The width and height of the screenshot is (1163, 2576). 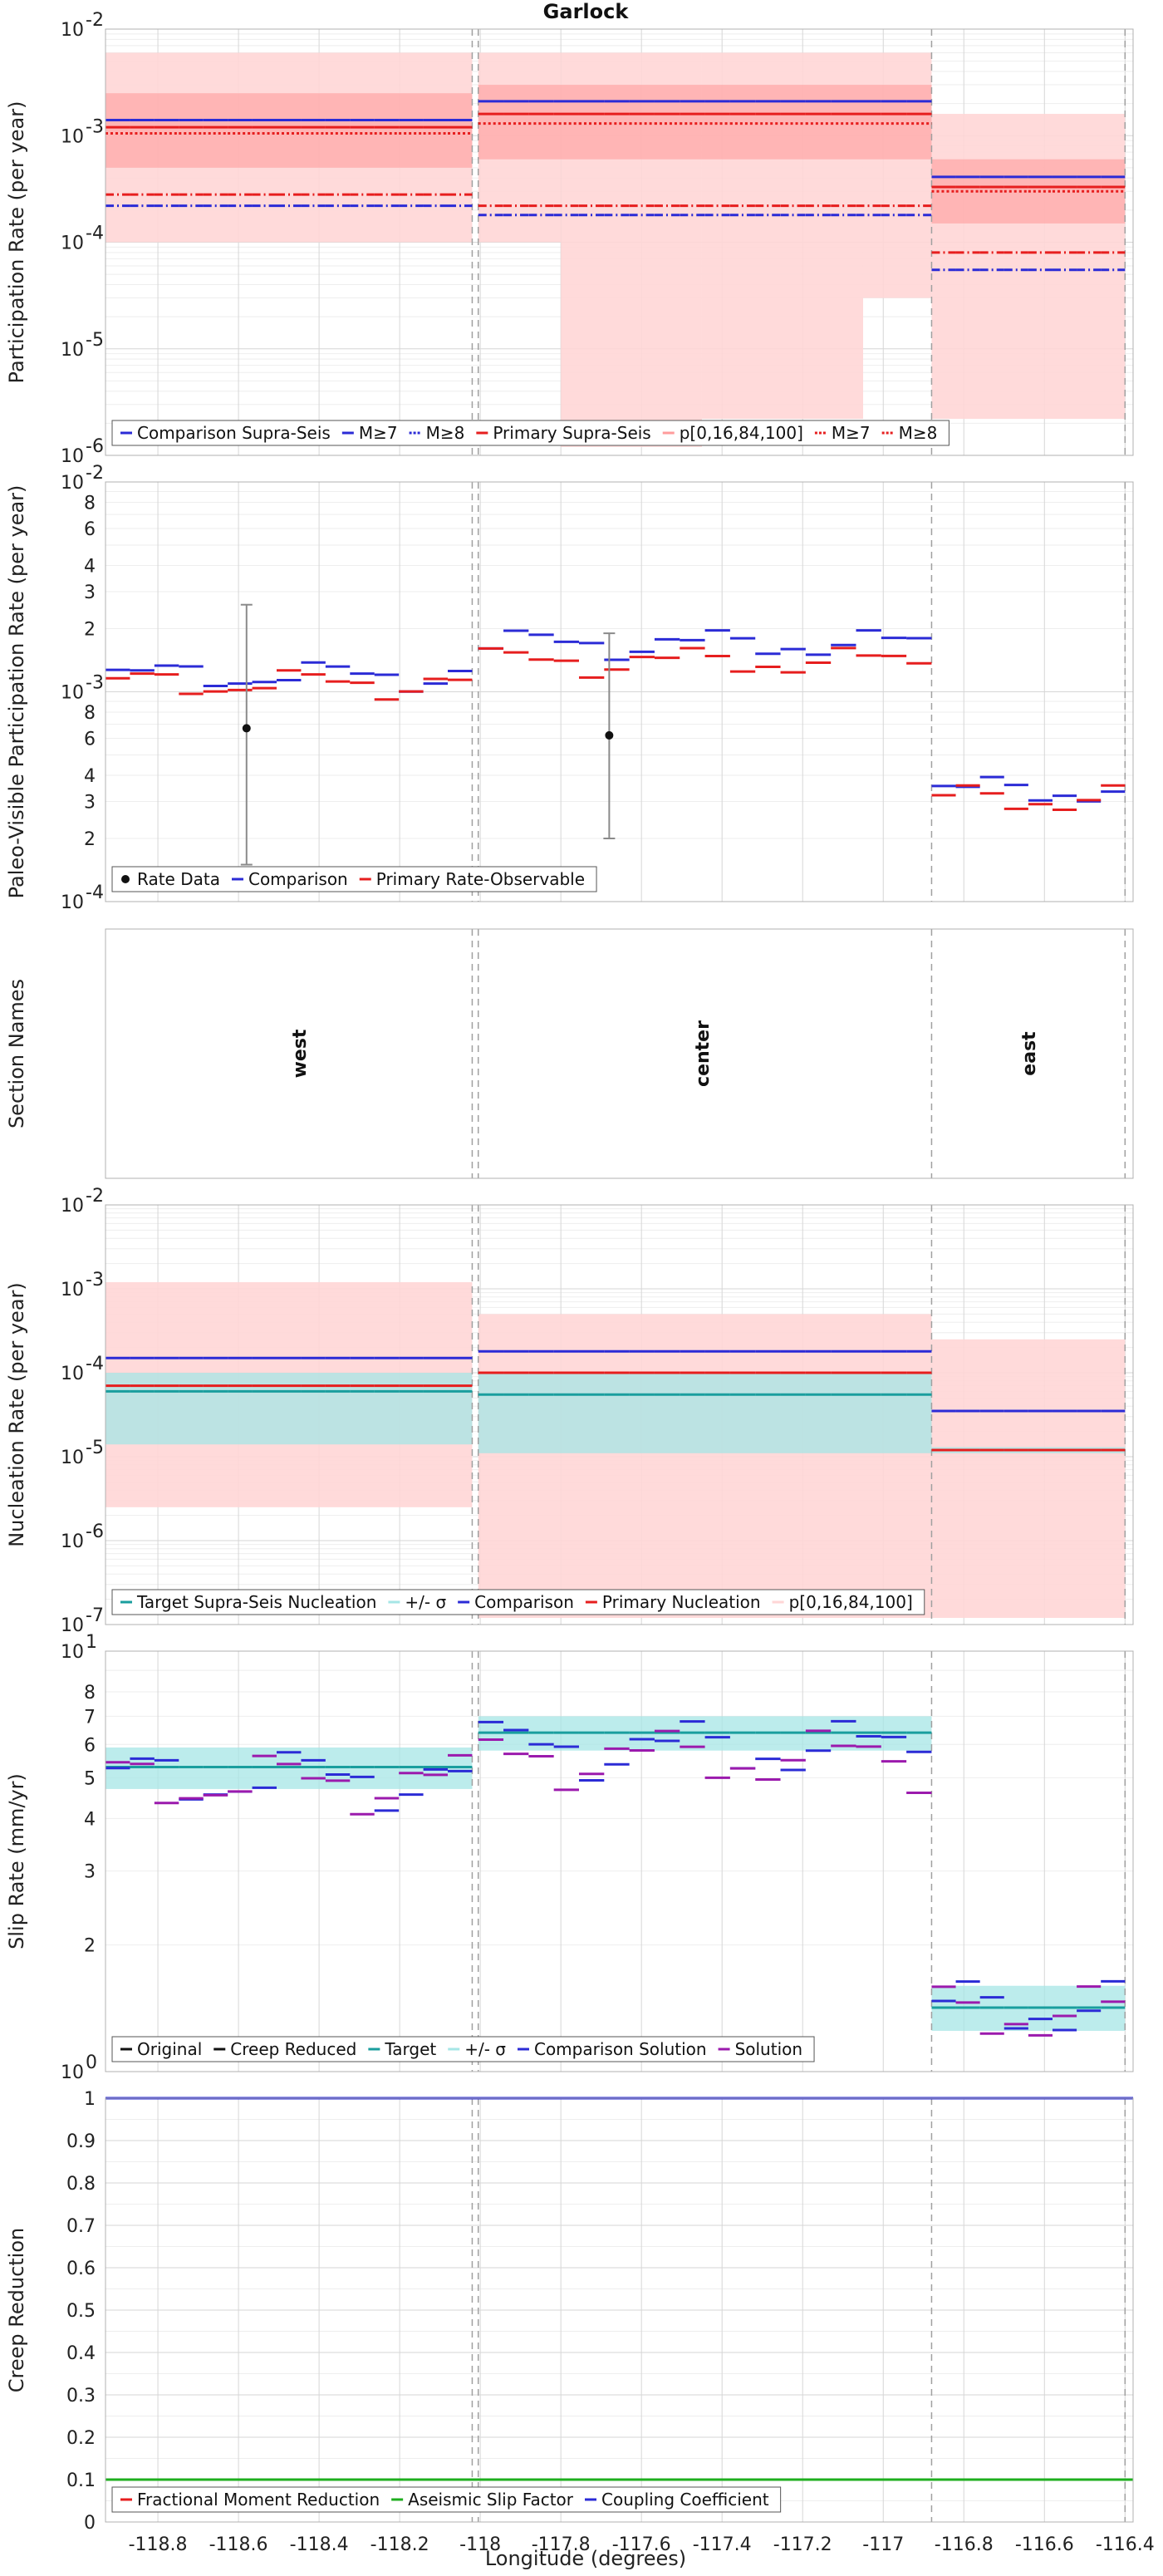 What do you see at coordinates (81, 2269) in the screenshot?
I see `y-tick-label: 0.6` at bounding box center [81, 2269].